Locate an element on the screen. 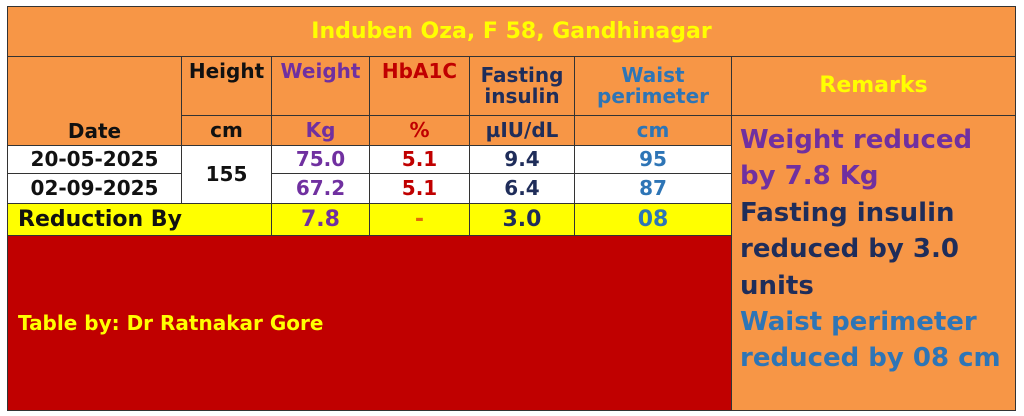  unit-height: cm is located at coordinates (226, 130).